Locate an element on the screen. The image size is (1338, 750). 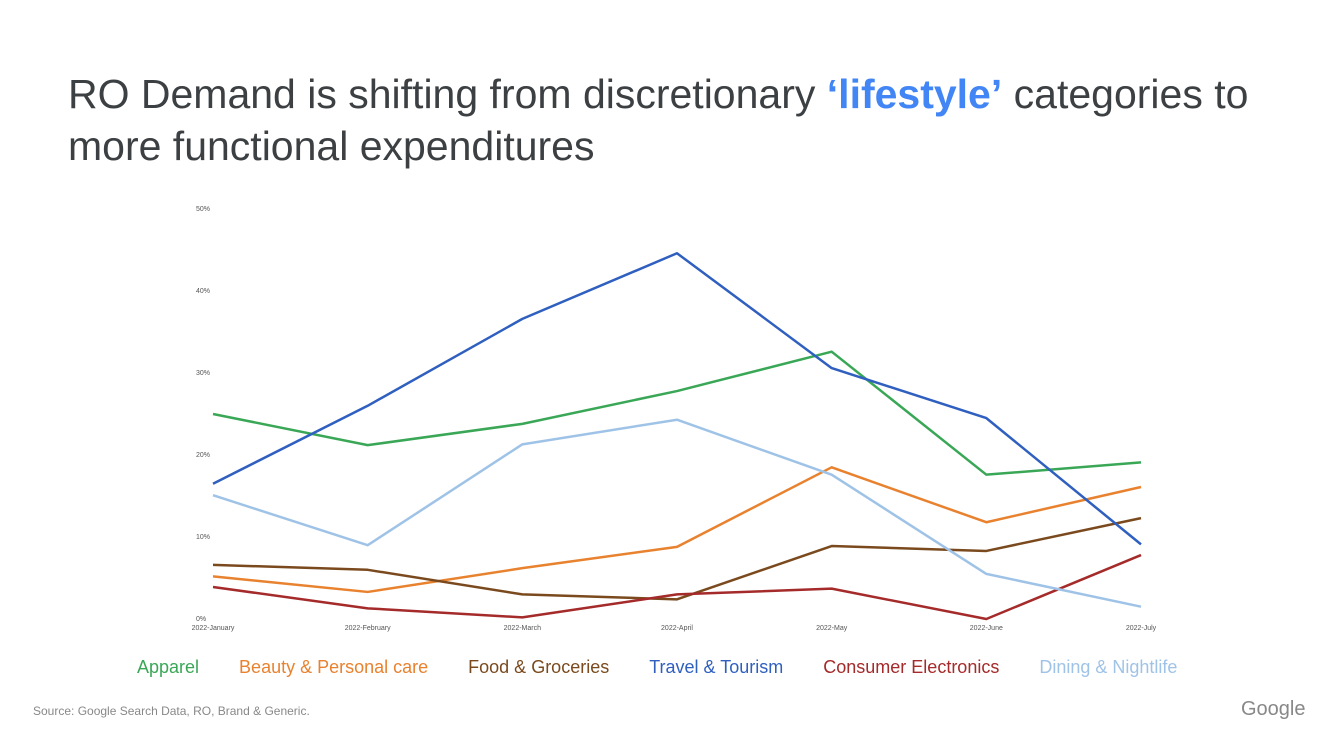
logo: Google is located at coordinates (1273, 709).